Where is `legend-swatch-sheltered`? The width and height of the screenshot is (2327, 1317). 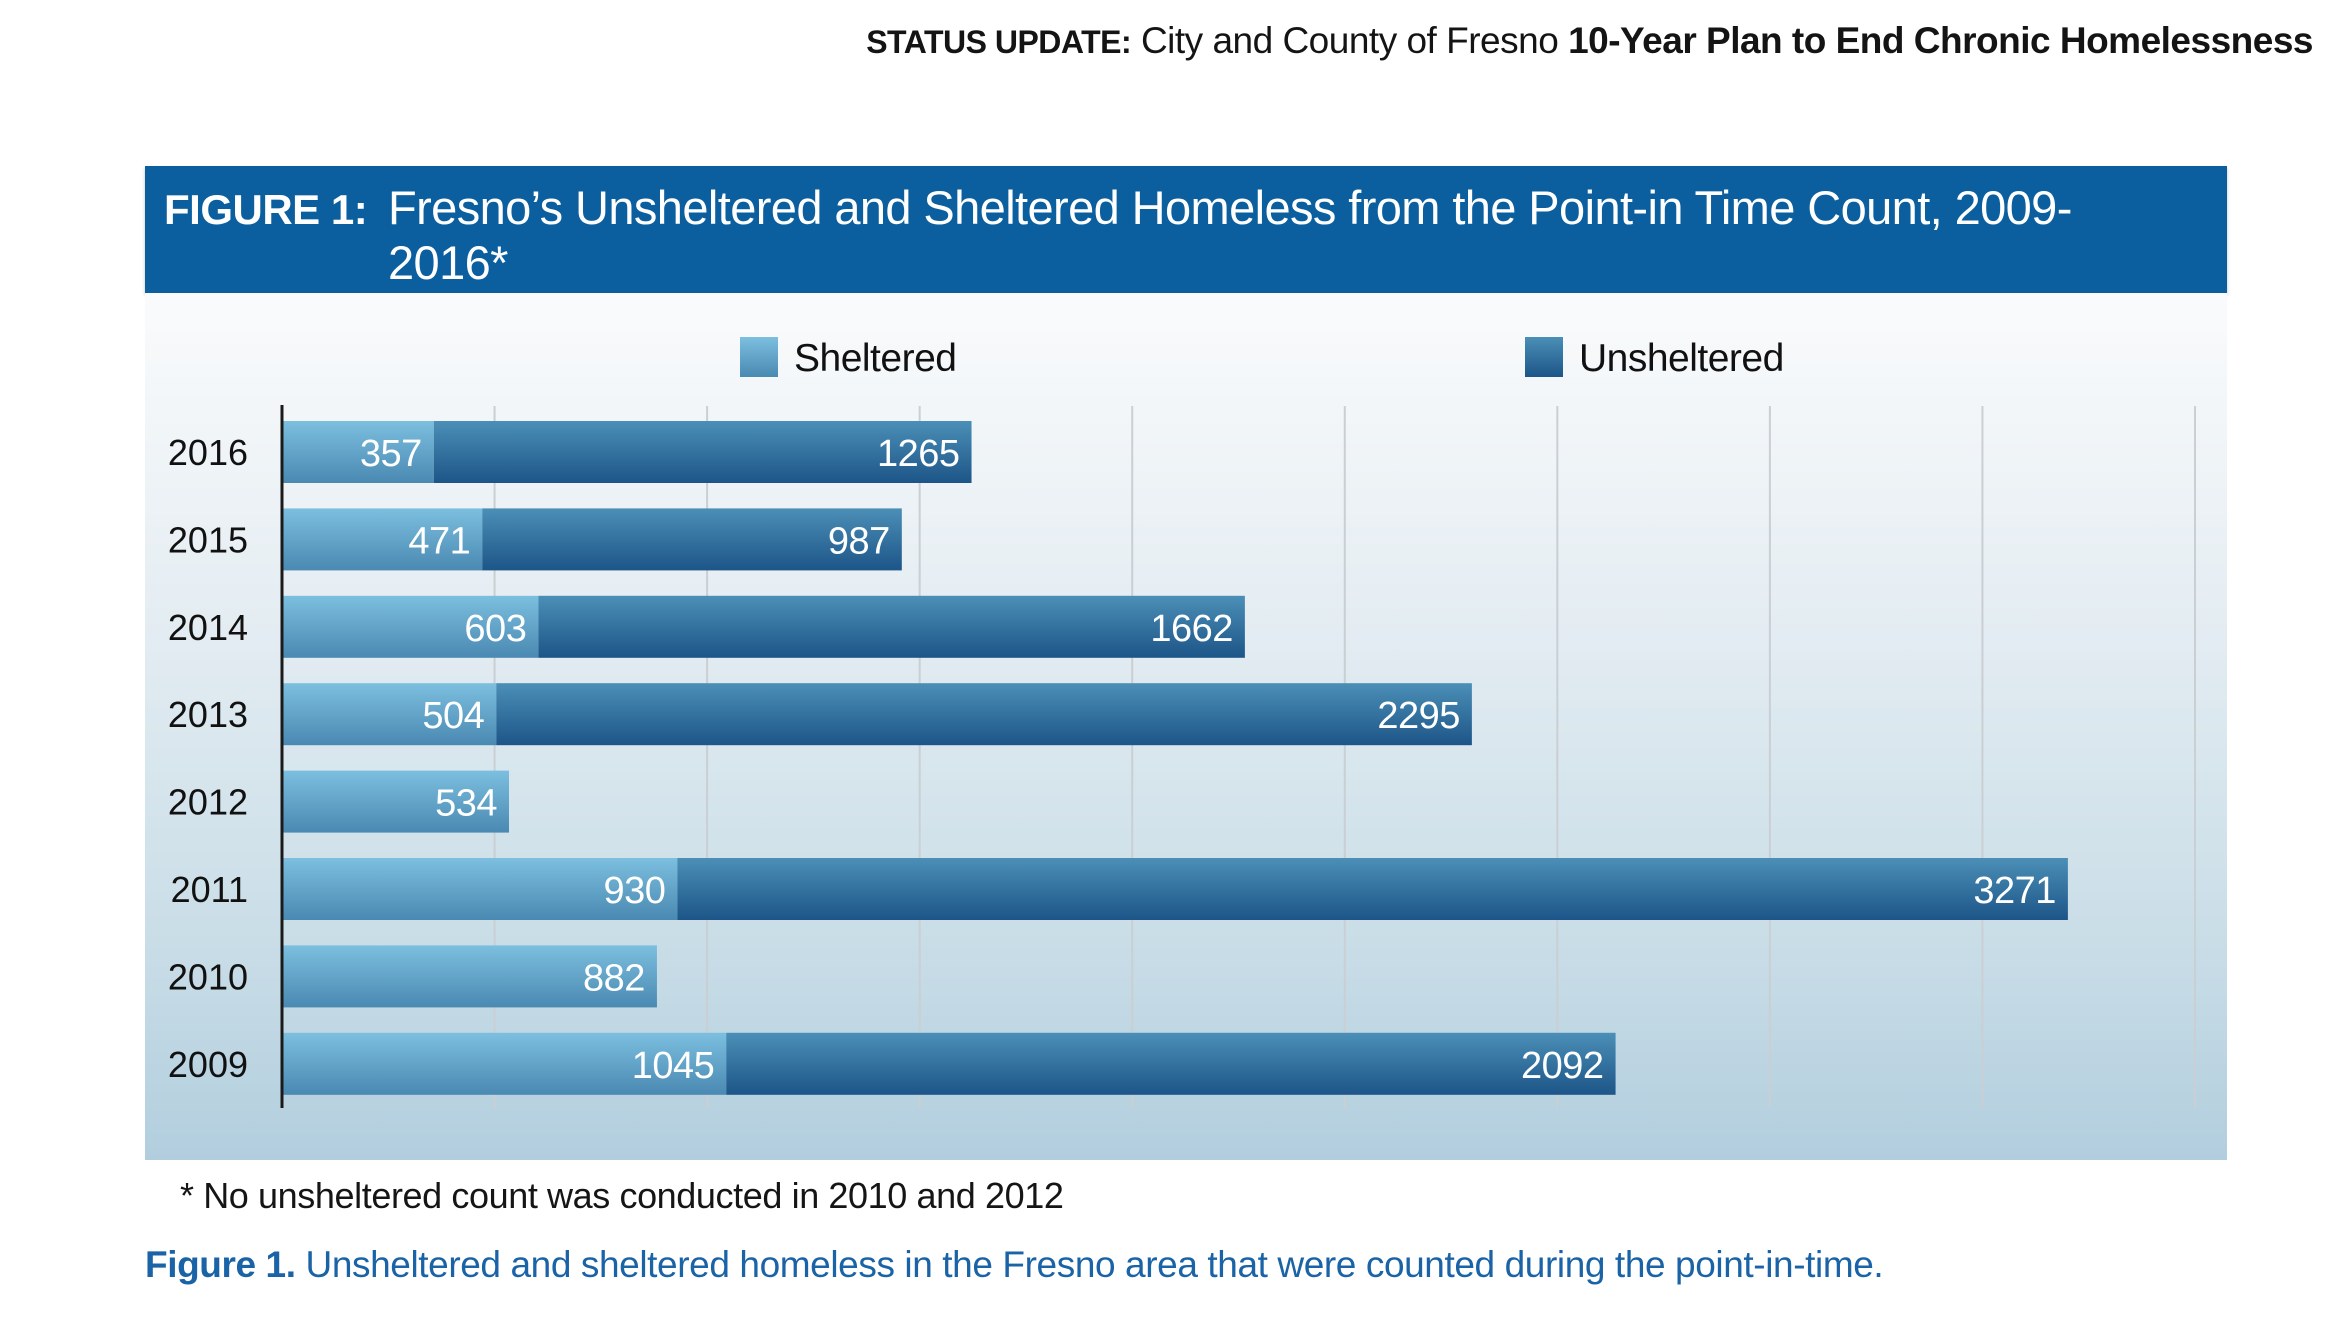
legend-swatch-sheltered is located at coordinates (759, 357).